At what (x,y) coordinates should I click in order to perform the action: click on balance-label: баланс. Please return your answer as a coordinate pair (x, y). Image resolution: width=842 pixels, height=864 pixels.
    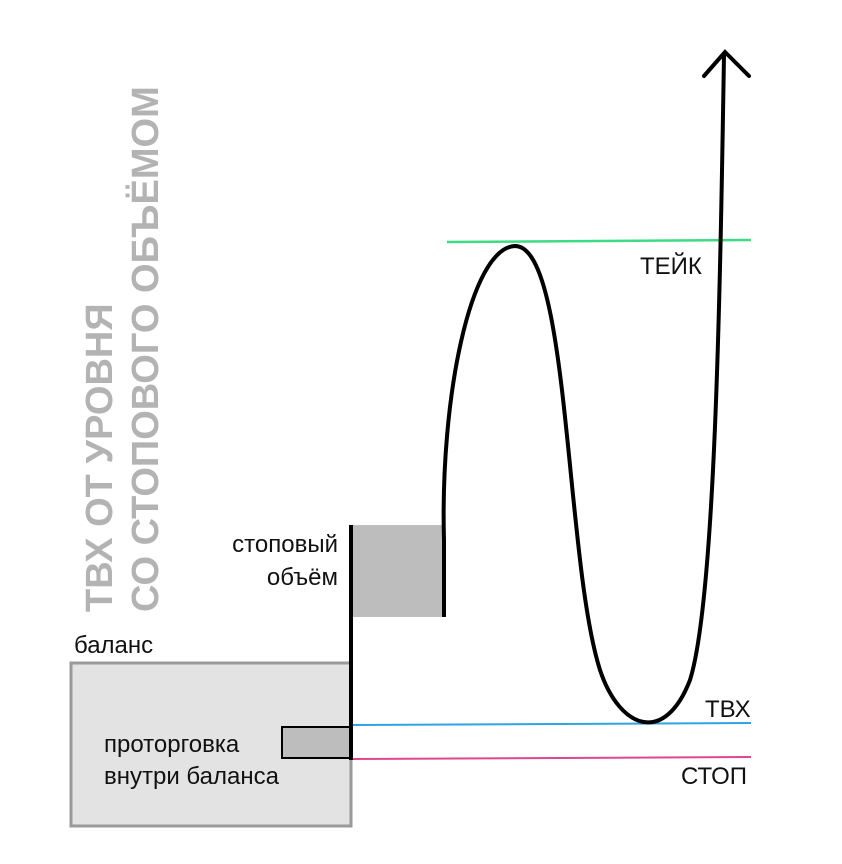
    Looking at the image, I should click on (113, 645).